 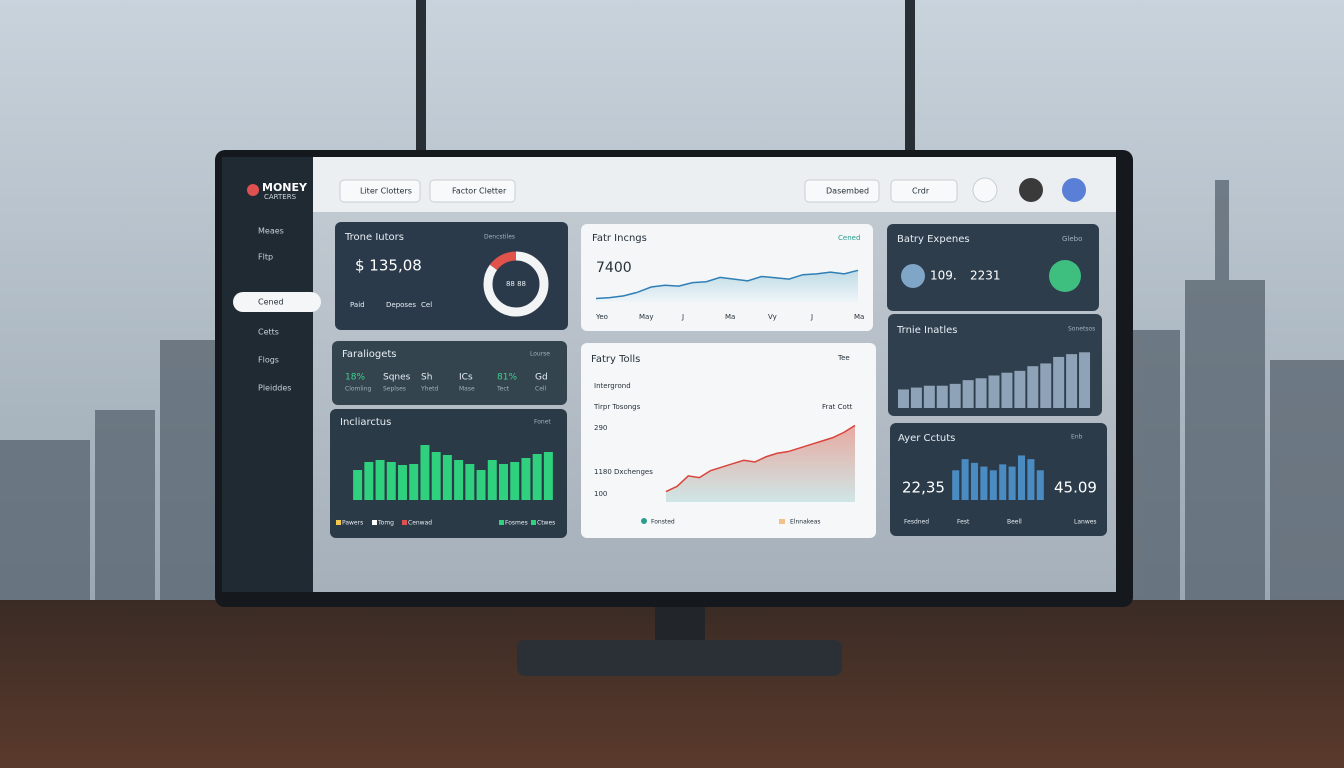 What do you see at coordinates (963, 522) in the screenshot?
I see `legend-label: Fest` at bounding box center [963, 522].